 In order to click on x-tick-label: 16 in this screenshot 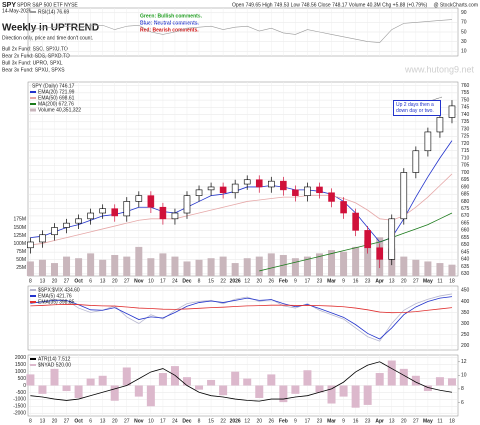, I will do `click(356, 281)`.